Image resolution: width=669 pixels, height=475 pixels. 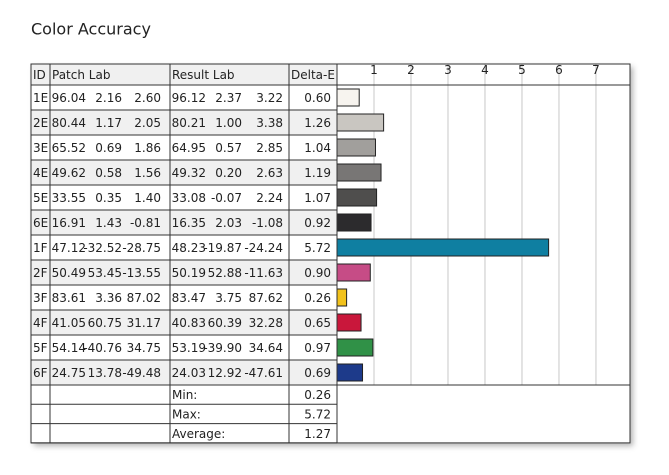 I want to click on result-lab: 0.20, so click(x=228, y=173).